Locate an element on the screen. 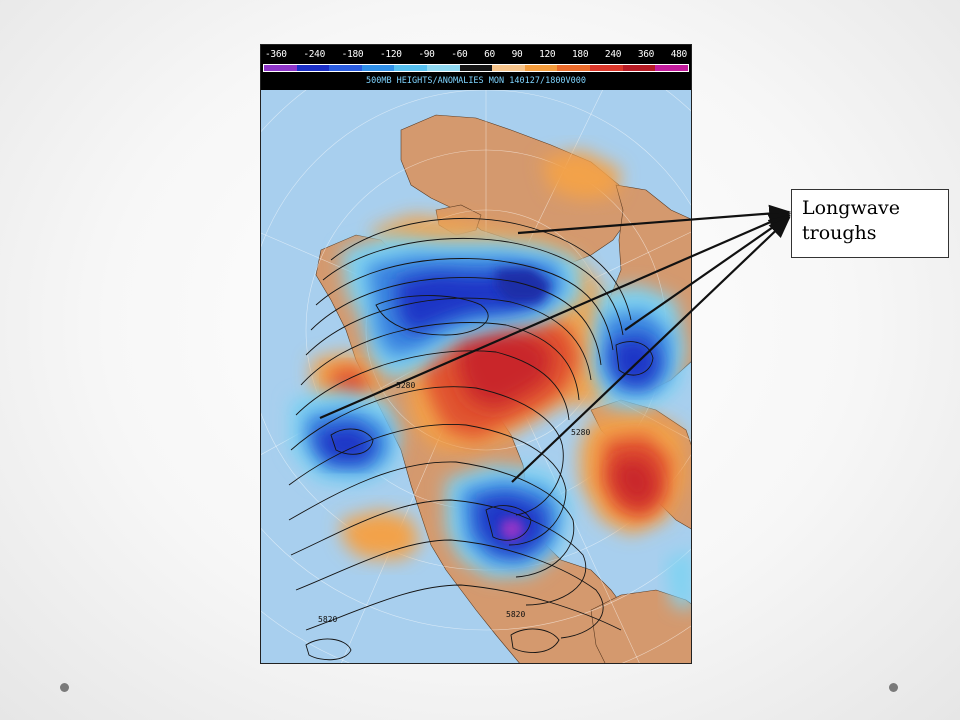 Image resolution: width=960 pixels, height=720 pixels. annotation-label: Longwave troughs is located at coordinates (870, 223).